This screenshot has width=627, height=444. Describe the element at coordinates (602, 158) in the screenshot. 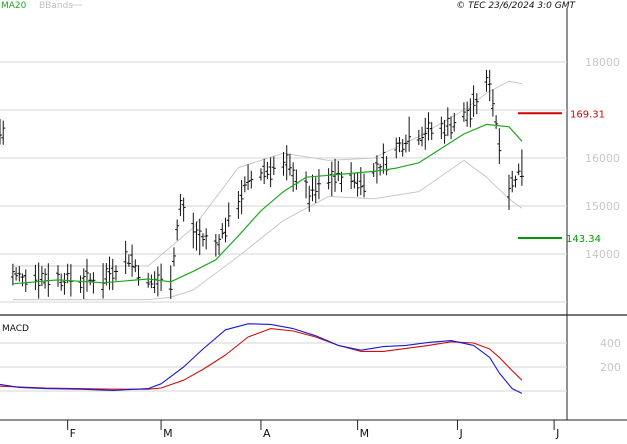

I see `price-y-tick-label: 16000` at that location.